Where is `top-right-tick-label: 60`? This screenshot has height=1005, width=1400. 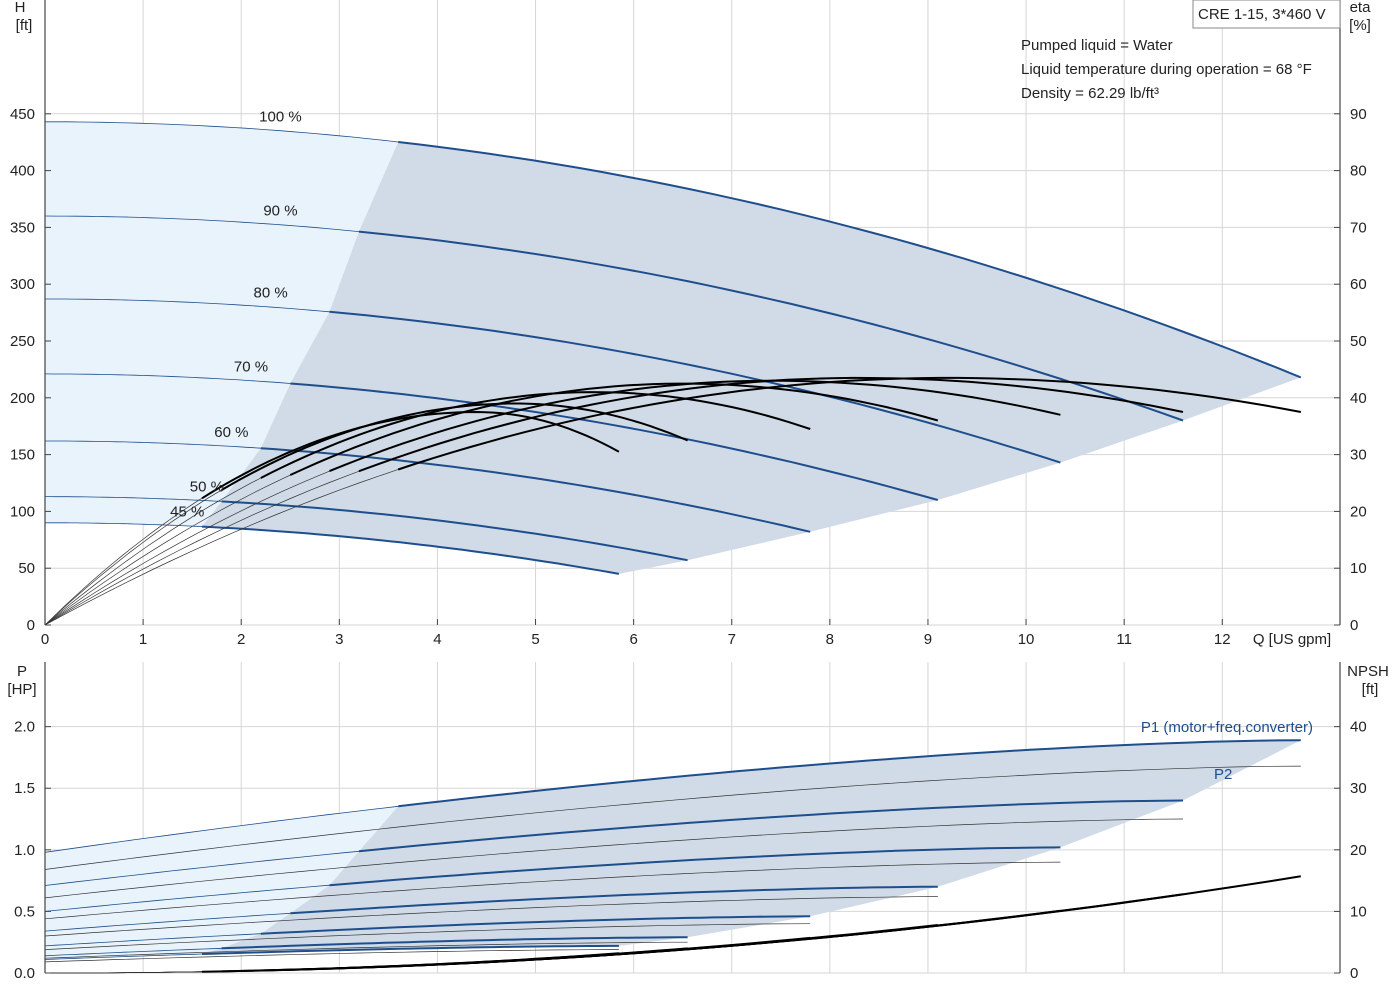
top-right-tick-label: 60 is located at coordinates (1358, 284).